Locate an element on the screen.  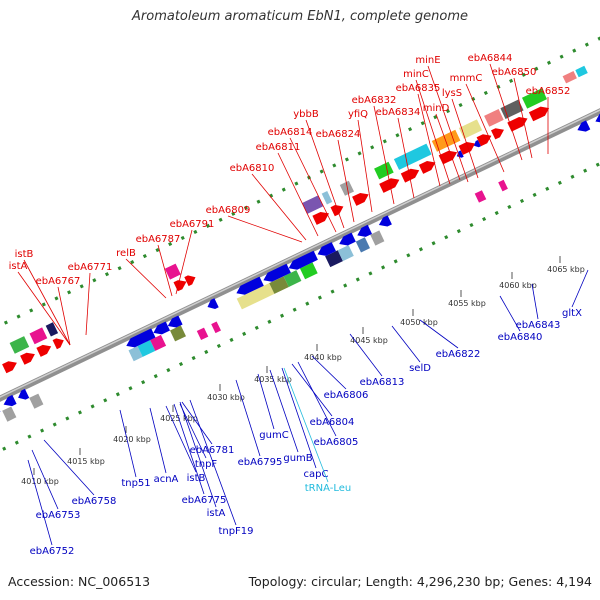
reverse-gene-label: istB is located at coordinates (196, 478).